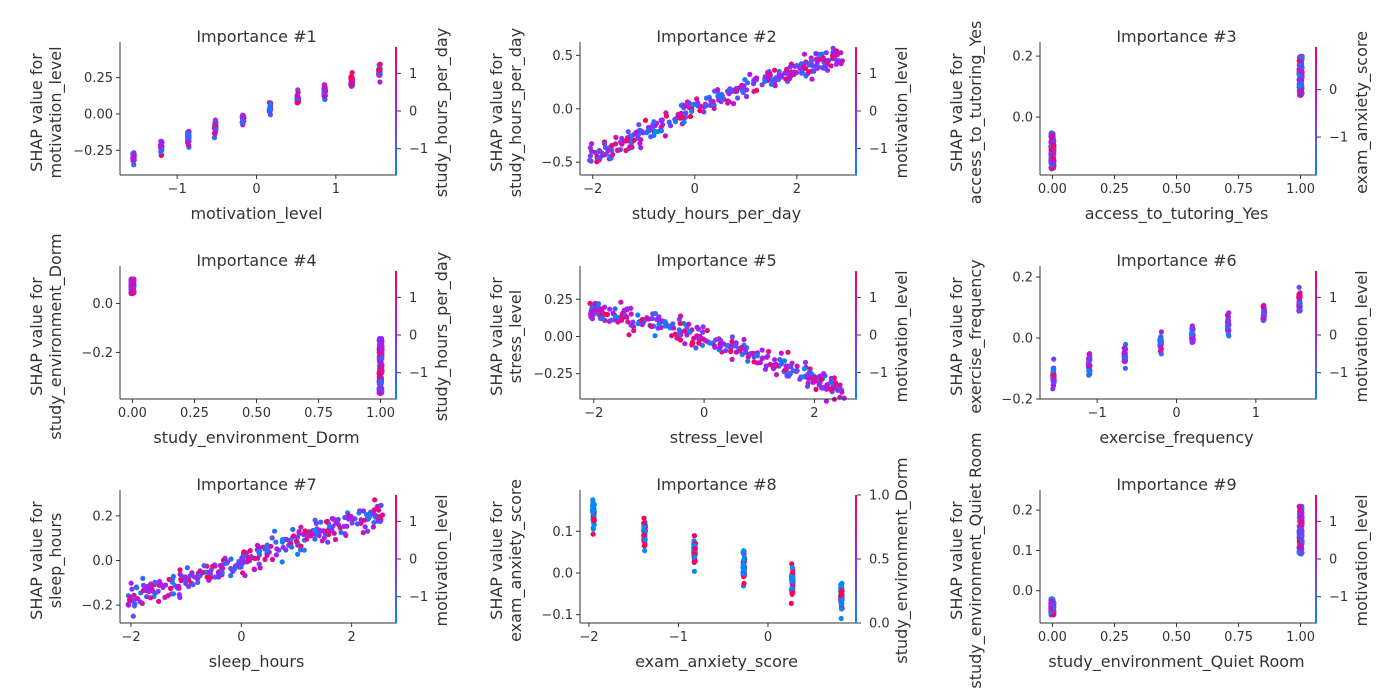  What do you see at coordinates (956, 112) in the screenshot?
I see `y-axis-label-line: SHAP value for` at bounding box center [956, 112].